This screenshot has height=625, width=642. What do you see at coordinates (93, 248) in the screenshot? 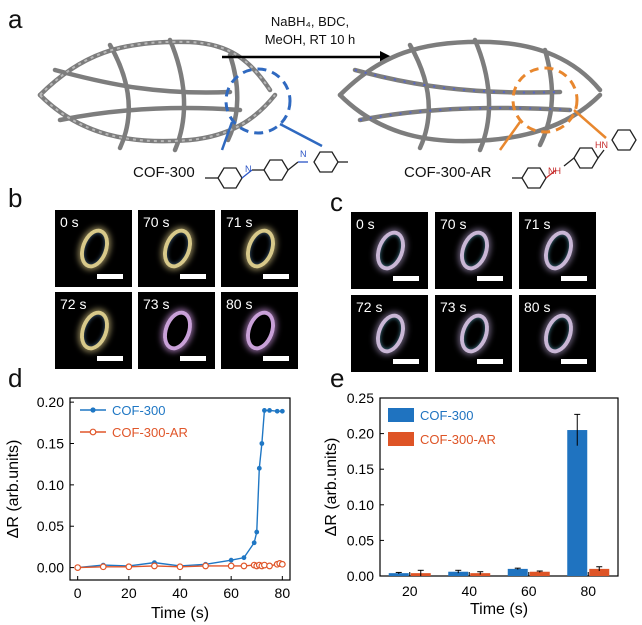
I see `micro-b-1: 0 s` at bounding box center [93, 248].